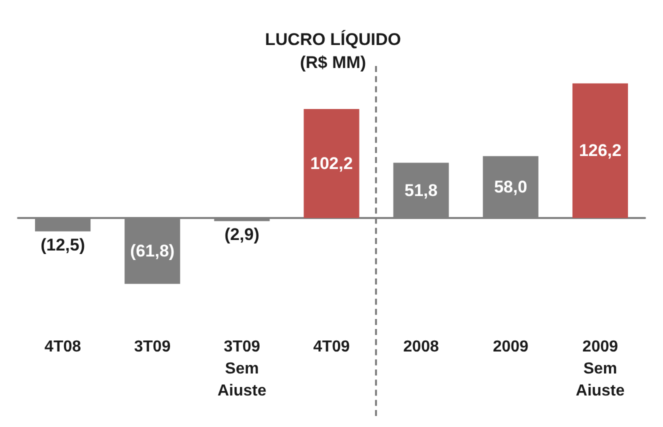 This screenshot has height=427, width=663. I want to click on x-tick-label: 2009 Sem Aiuste, so click(600, 369).